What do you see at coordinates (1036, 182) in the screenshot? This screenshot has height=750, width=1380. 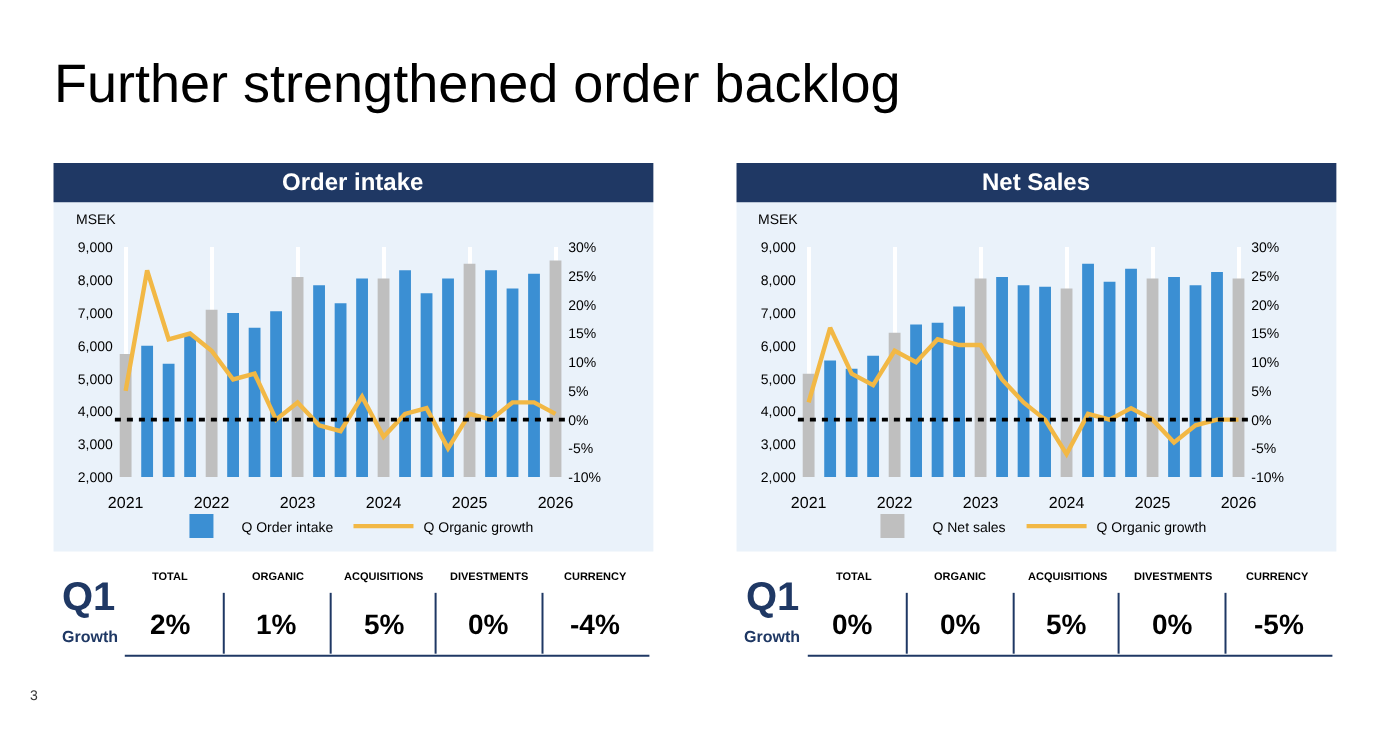 I see `chart-title: Net Sales` at bounding box center [1036, 182].